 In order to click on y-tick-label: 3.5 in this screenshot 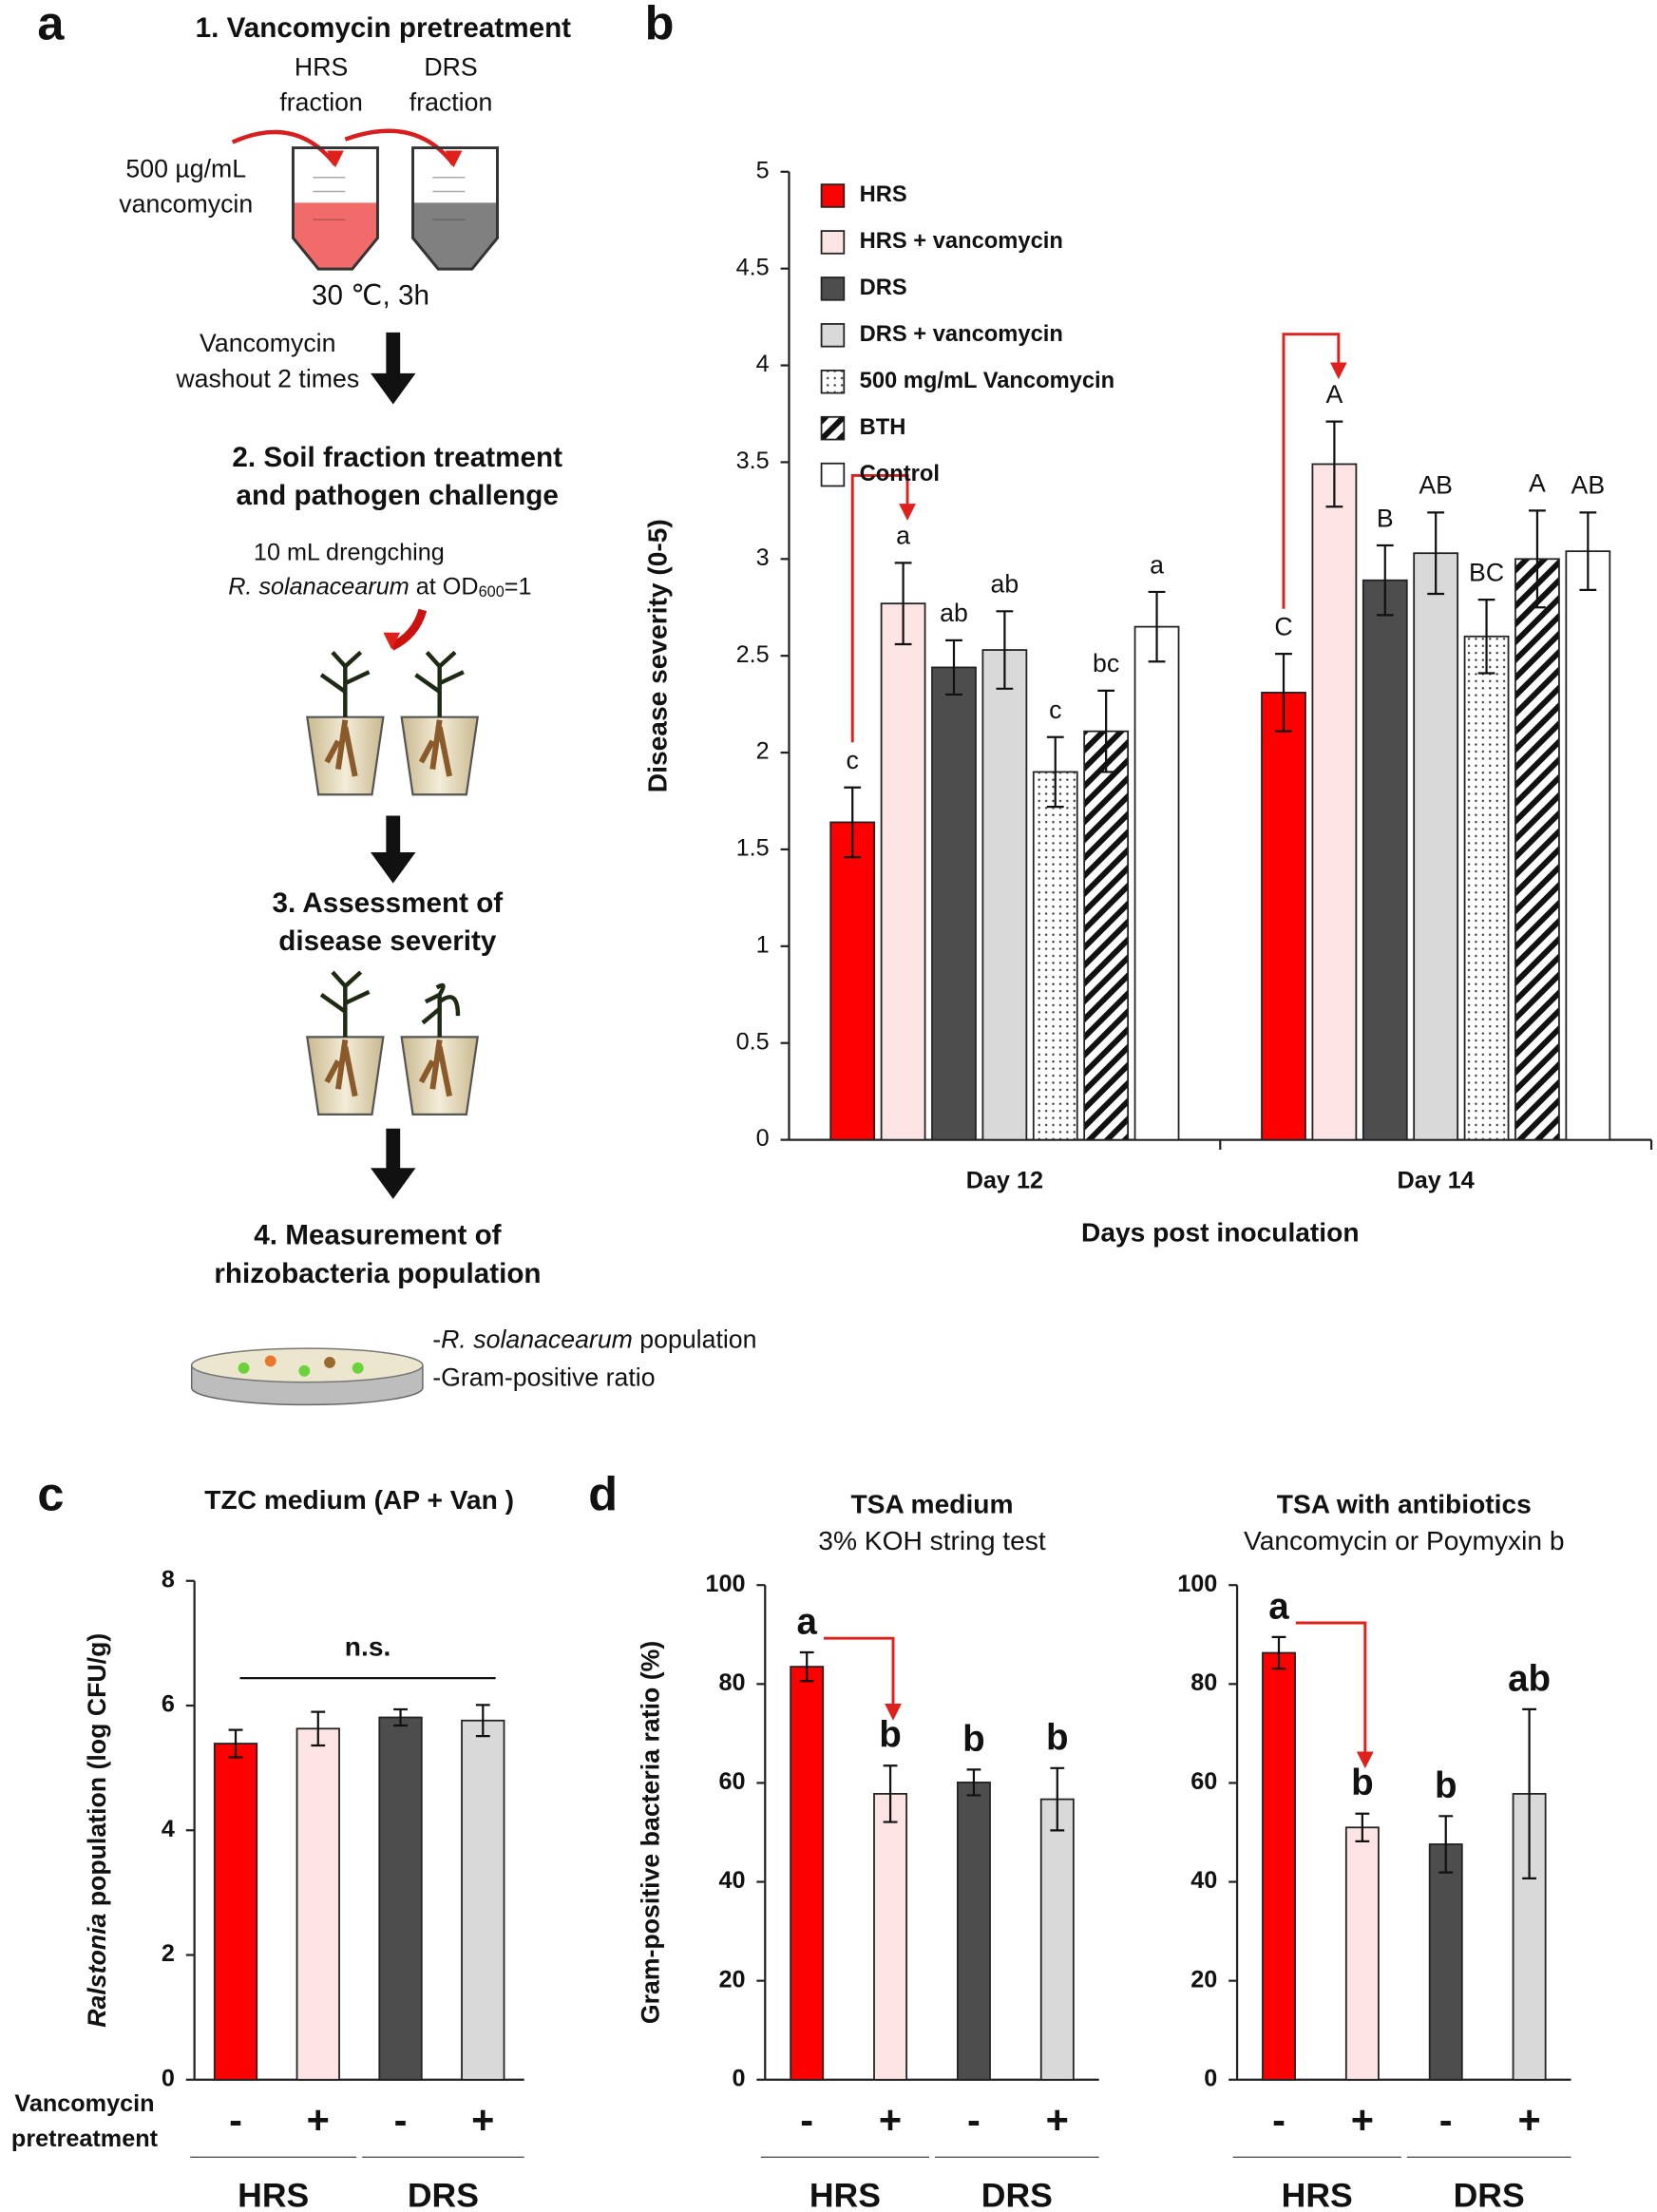, I will do `click(753, 461)`.